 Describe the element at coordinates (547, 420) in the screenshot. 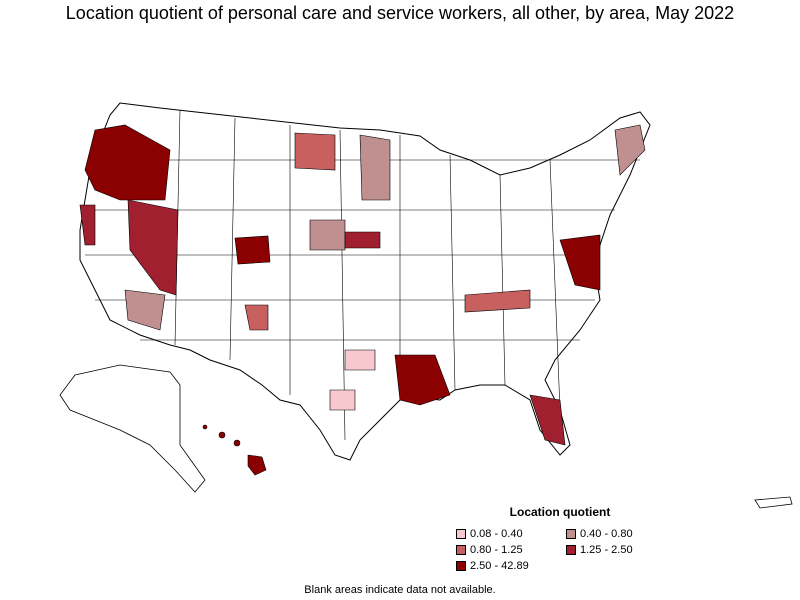

I see `region-florida` at that location.